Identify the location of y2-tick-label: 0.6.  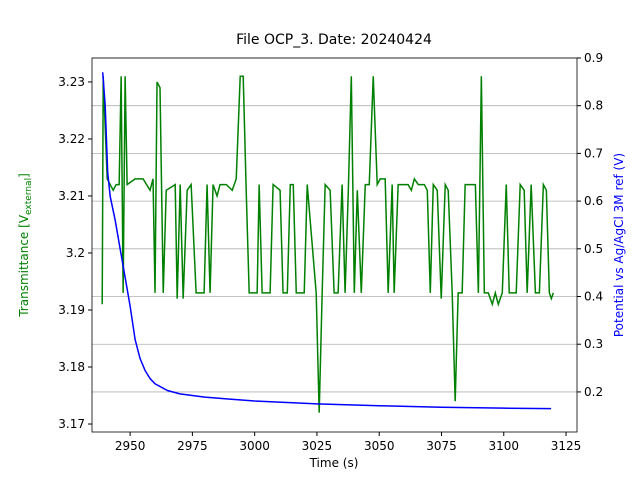
(593, 201).